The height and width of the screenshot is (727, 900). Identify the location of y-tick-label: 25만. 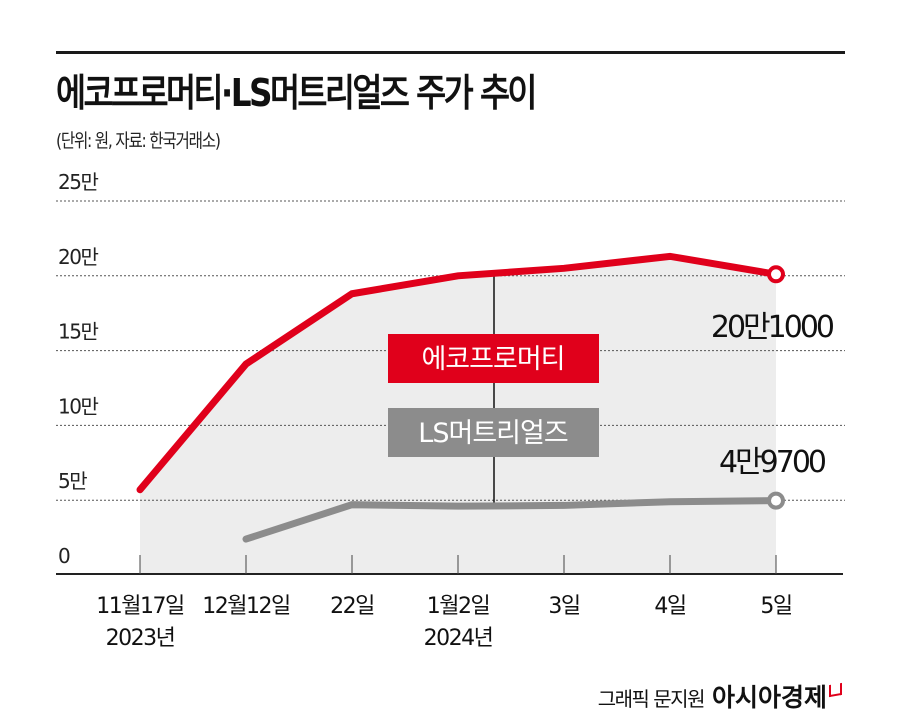
(78, 182).